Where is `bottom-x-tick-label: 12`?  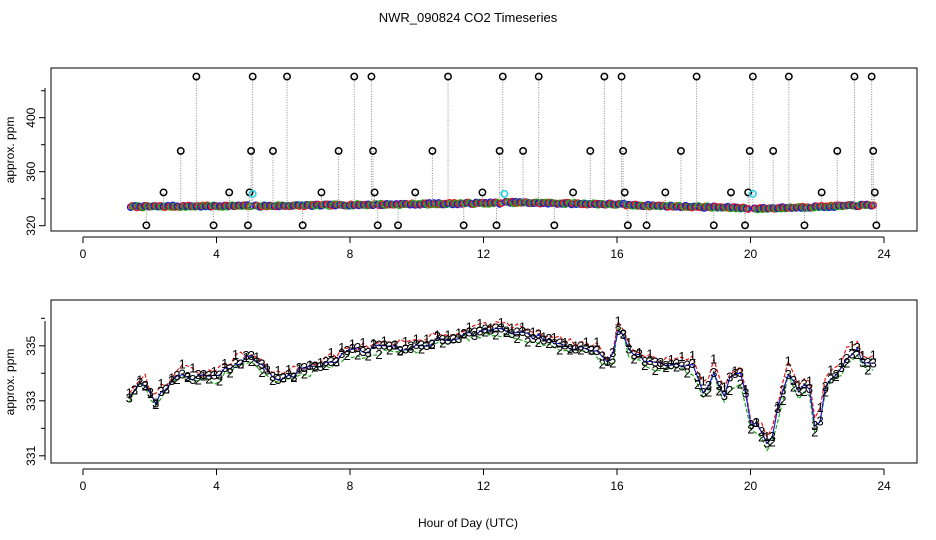 bottom-x-tick-label: 12 is located at coordinates (484, 486).